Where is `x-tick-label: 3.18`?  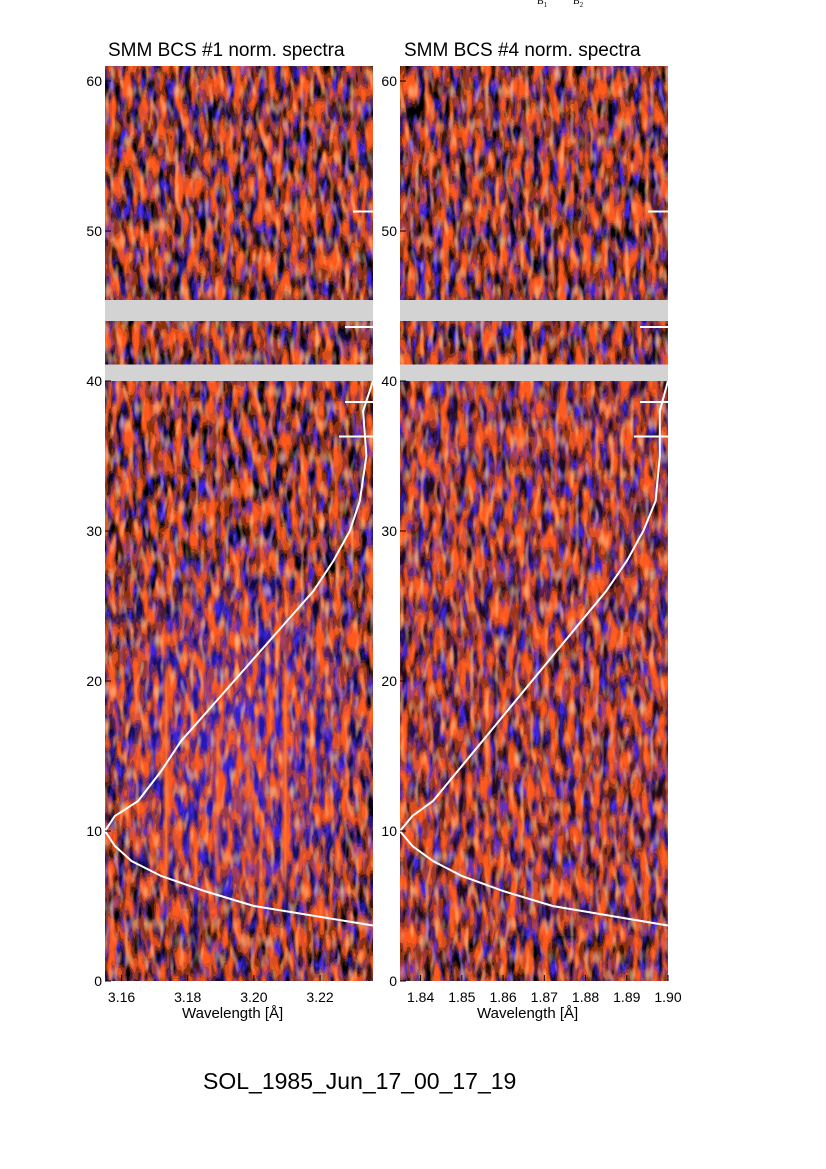
x-tick-label: 3.18 is located at coordinates (187, 997).